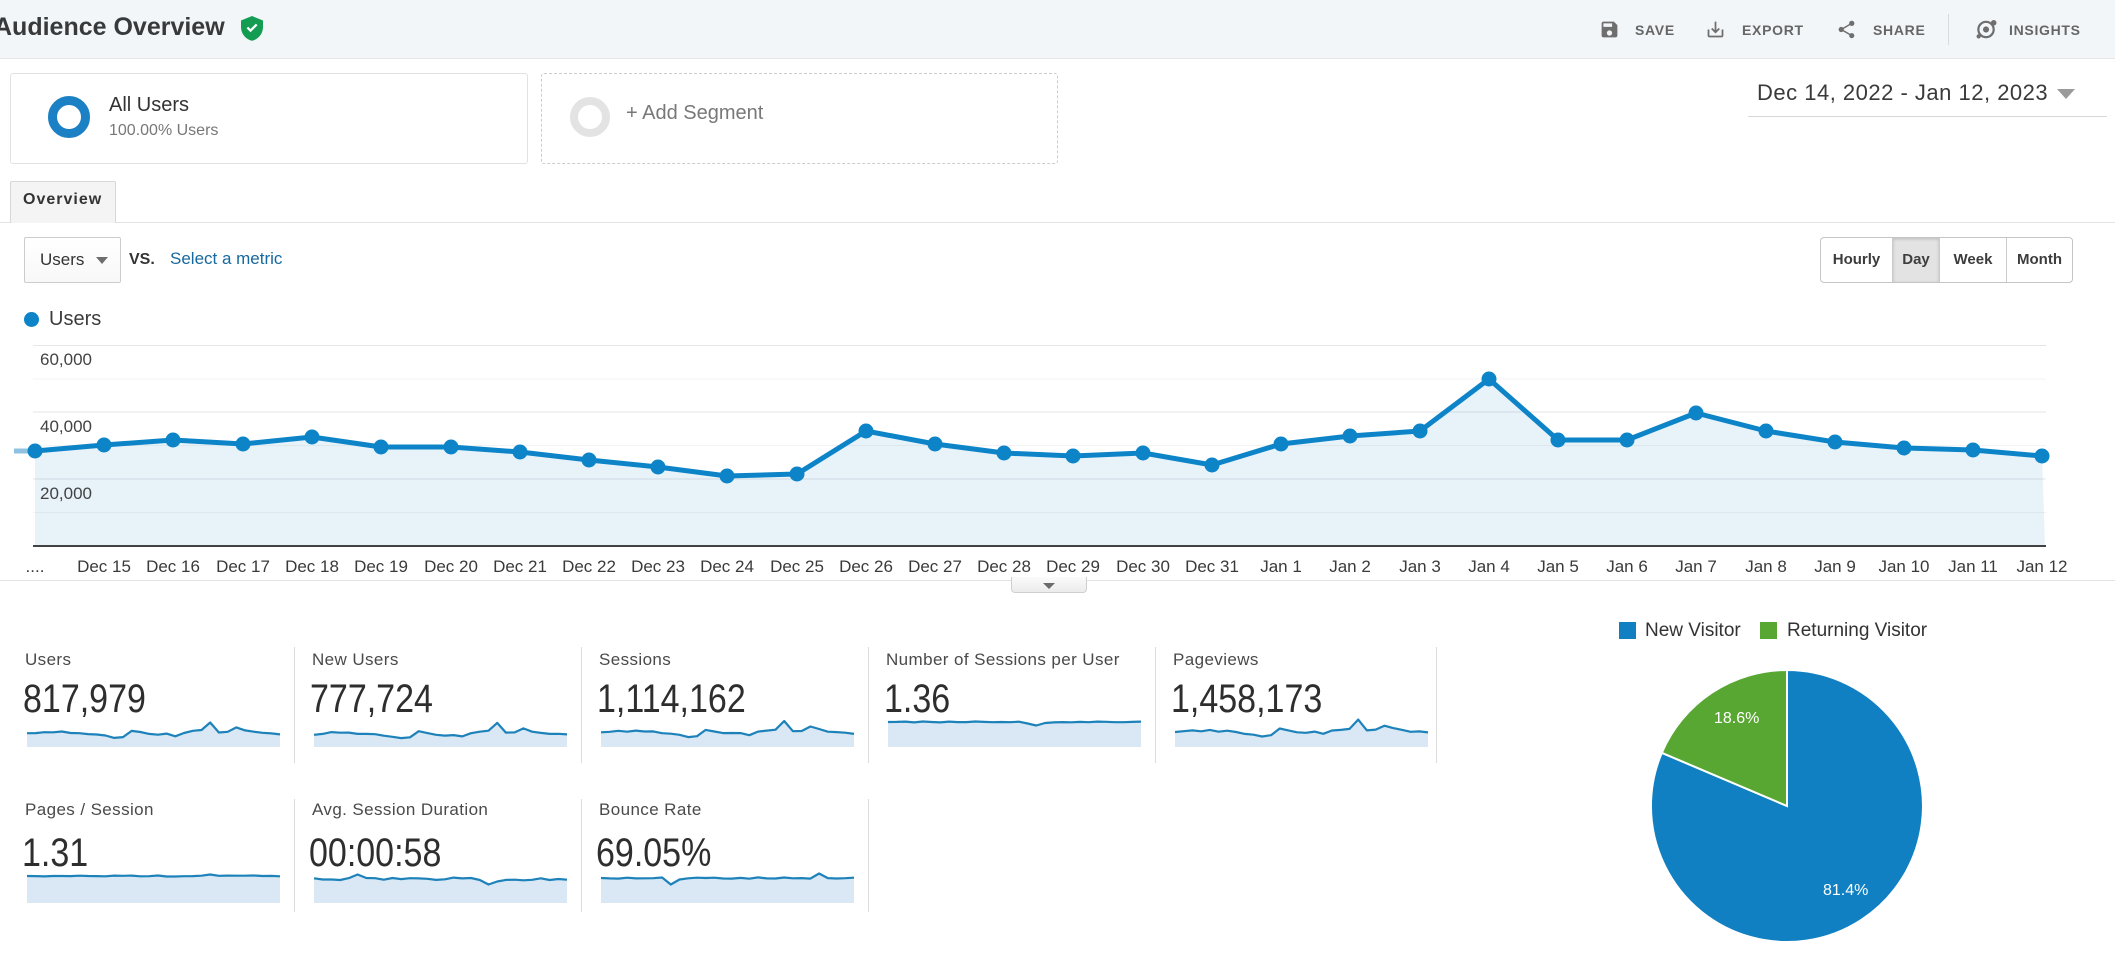 This screenshot has width=2115, height=972. Describe the element at coordinates (1766, 566) in the screenshot. I see `svg-text: Jan 8` at that location.